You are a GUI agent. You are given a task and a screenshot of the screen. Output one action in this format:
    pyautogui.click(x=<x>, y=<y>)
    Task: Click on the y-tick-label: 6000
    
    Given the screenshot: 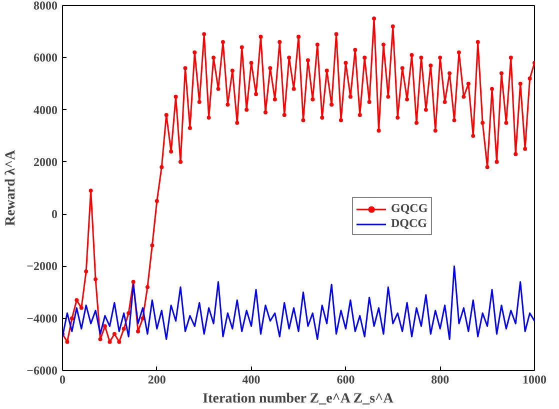 What is the action you would take?
    pyautogui.click(x=46, y=57)
    